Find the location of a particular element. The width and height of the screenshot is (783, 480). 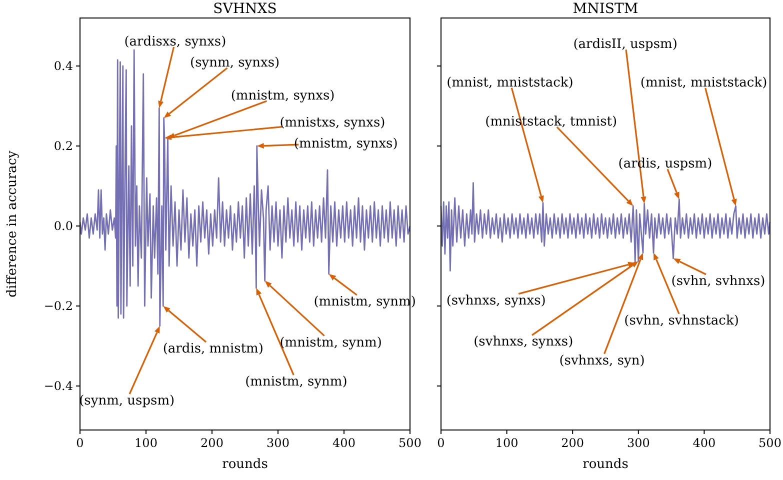

y-axis-title: difference in accuracy is located at coordinates (12, 224).